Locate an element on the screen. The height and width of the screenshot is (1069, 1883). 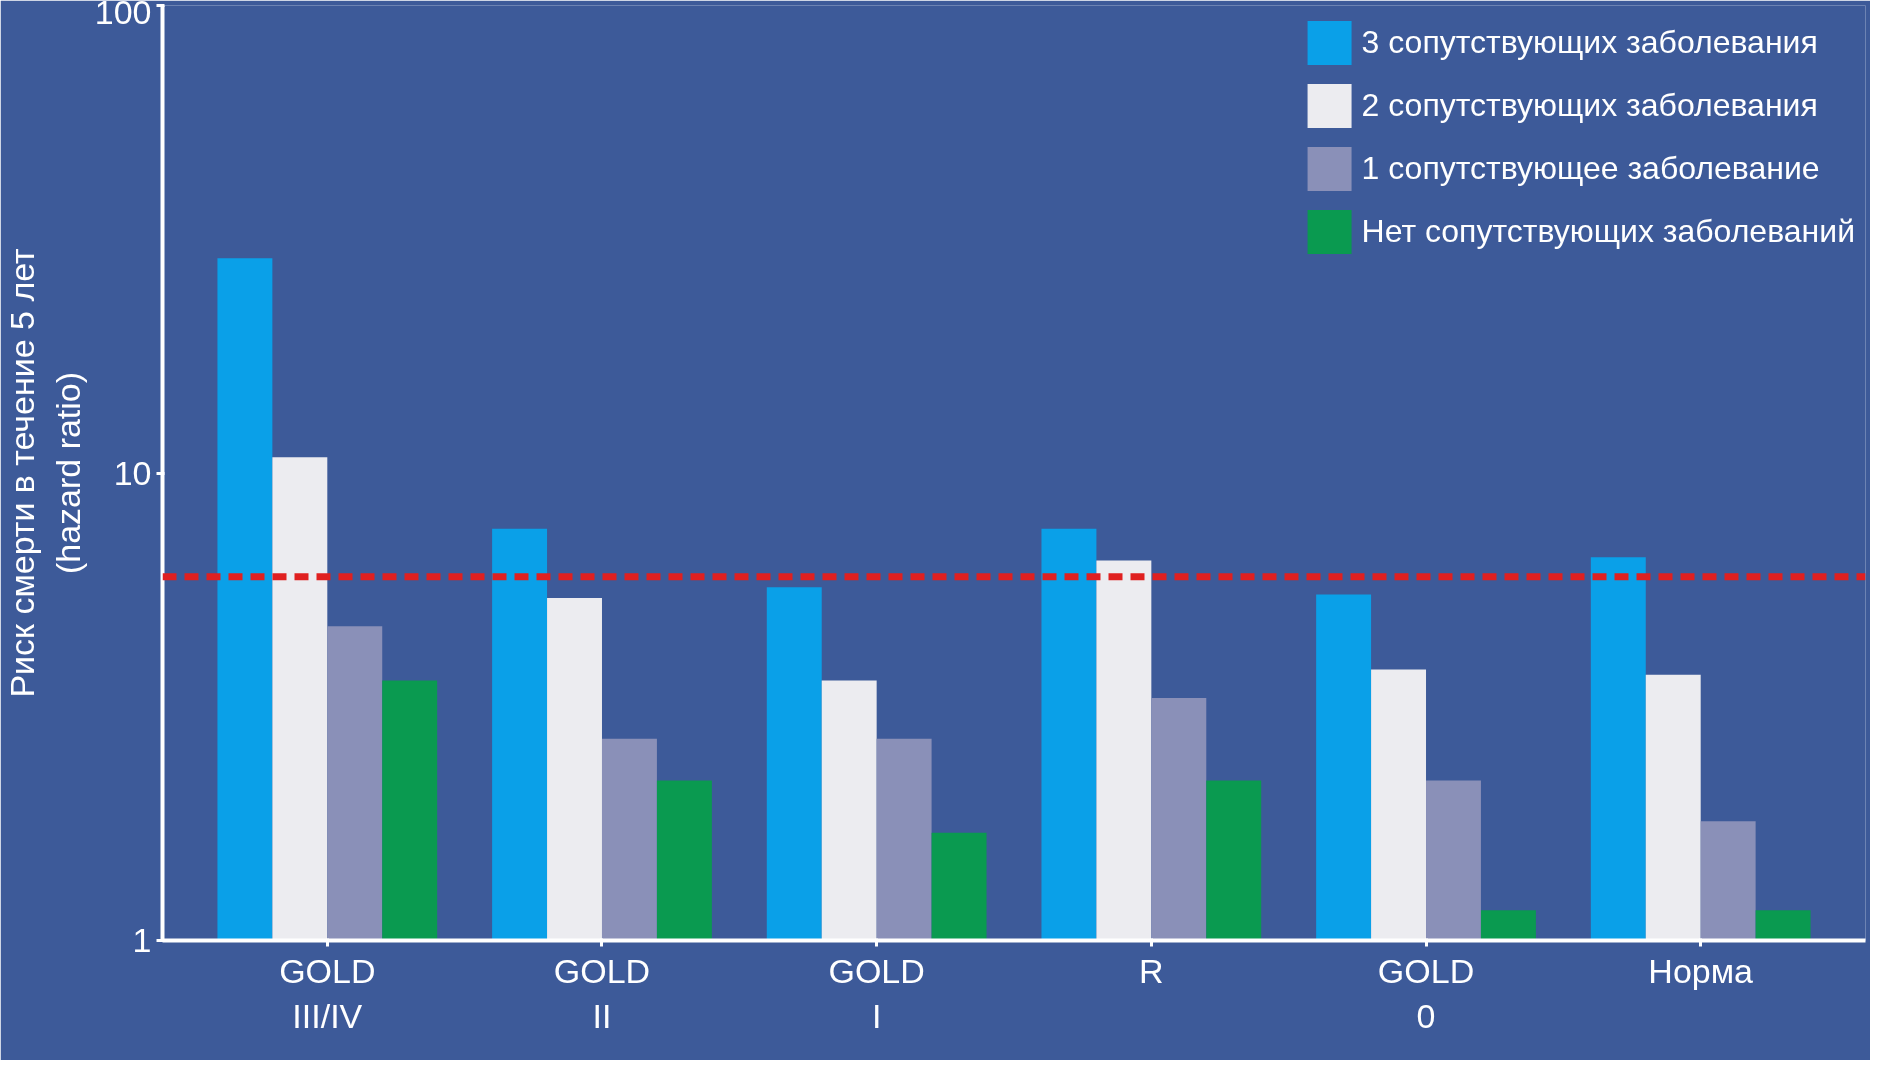
x-tick-label: GOLD 0 is located at coordinates (1426, 993).